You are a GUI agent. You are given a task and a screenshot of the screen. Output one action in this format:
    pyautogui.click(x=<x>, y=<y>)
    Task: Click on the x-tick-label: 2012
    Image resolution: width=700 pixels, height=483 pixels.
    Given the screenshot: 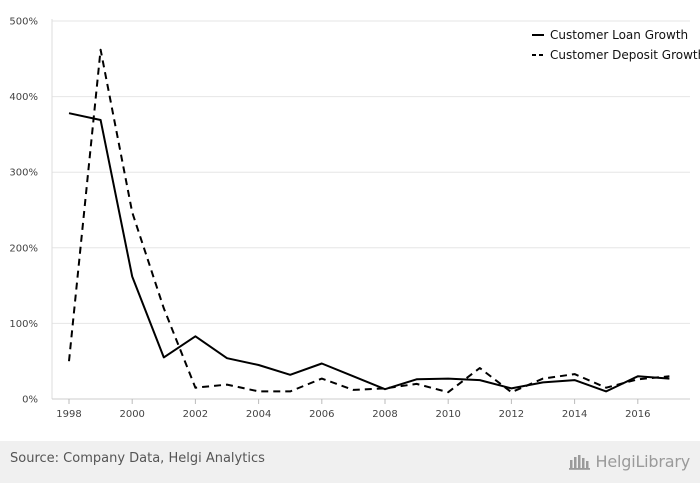 What is the action you would take?
    pyautogui.click(x=511, y=414)
    